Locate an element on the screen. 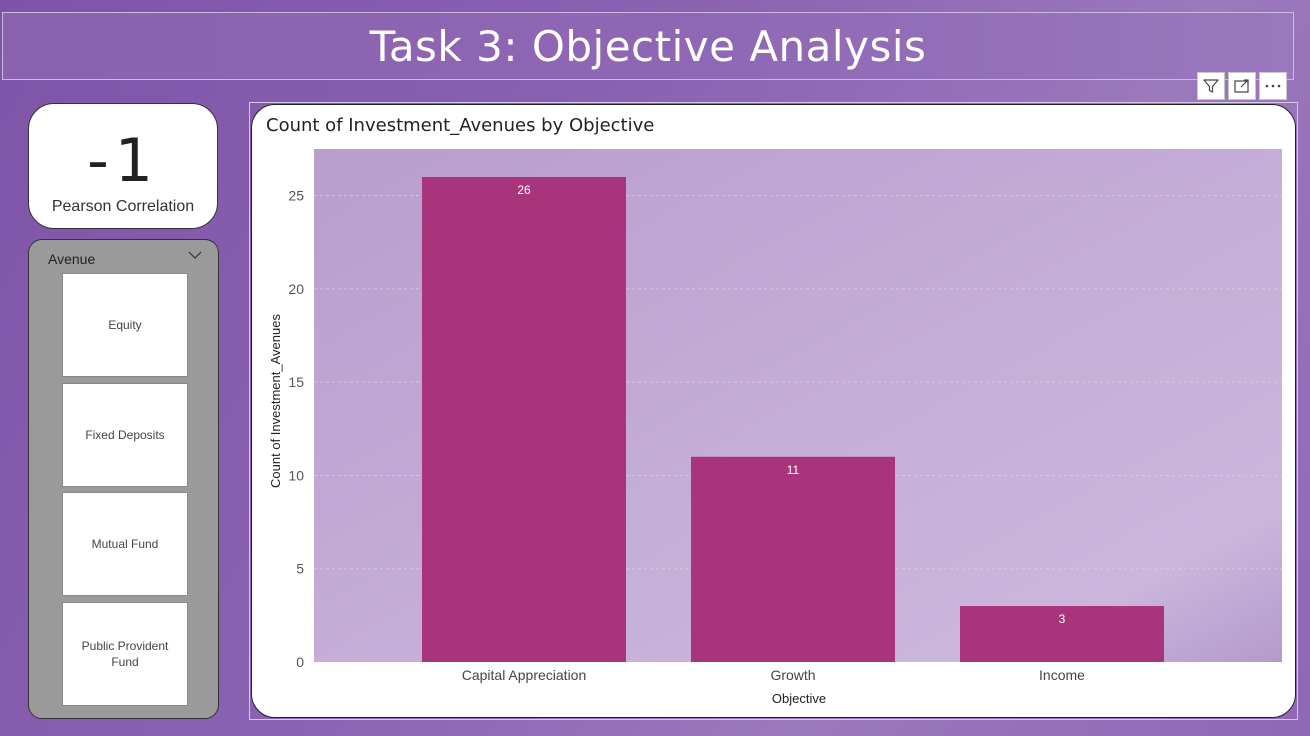 The image size is (1310, 736). slicer-title: Avenue is located at coordinates (72, 259).